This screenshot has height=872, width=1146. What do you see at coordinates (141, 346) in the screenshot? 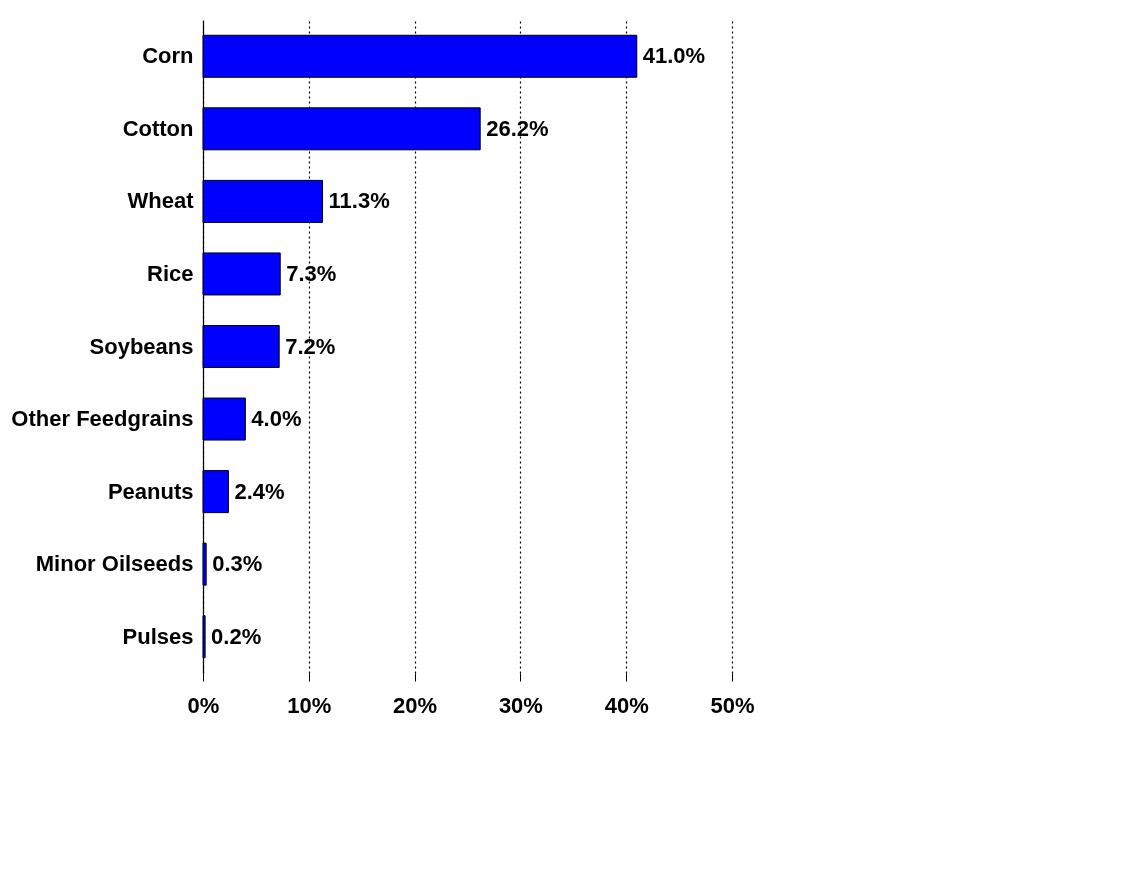
I see `y-tick-label: Soybeans` at bounding box center [141, 346].